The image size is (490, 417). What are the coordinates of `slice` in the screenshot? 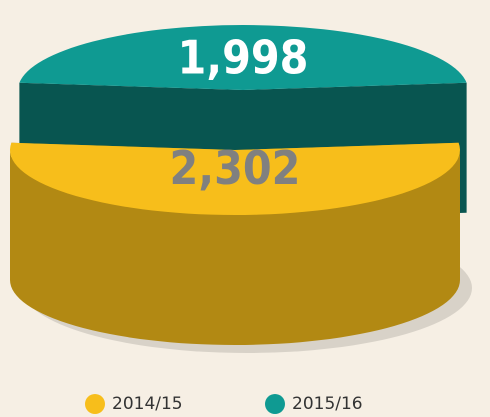 It's located at (243, 58).